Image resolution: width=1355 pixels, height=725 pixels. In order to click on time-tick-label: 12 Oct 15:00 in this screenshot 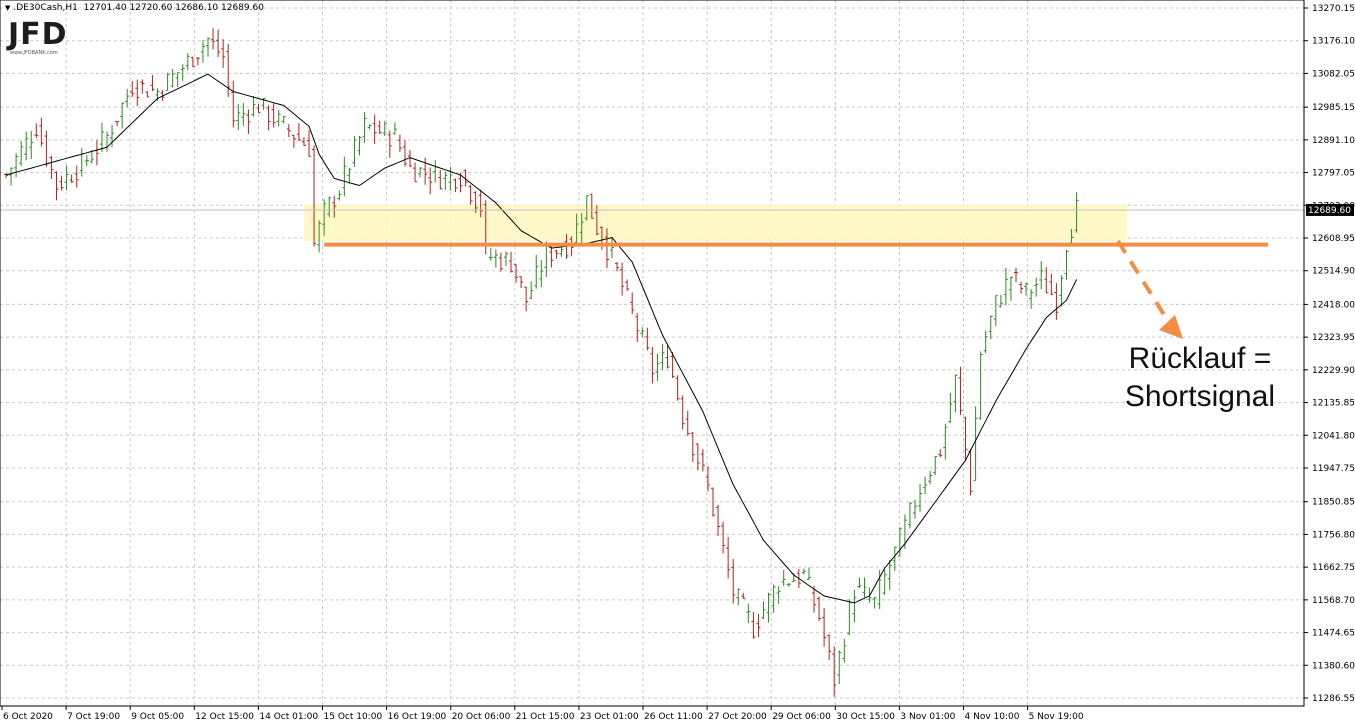, I will do `click(224, 717)`.